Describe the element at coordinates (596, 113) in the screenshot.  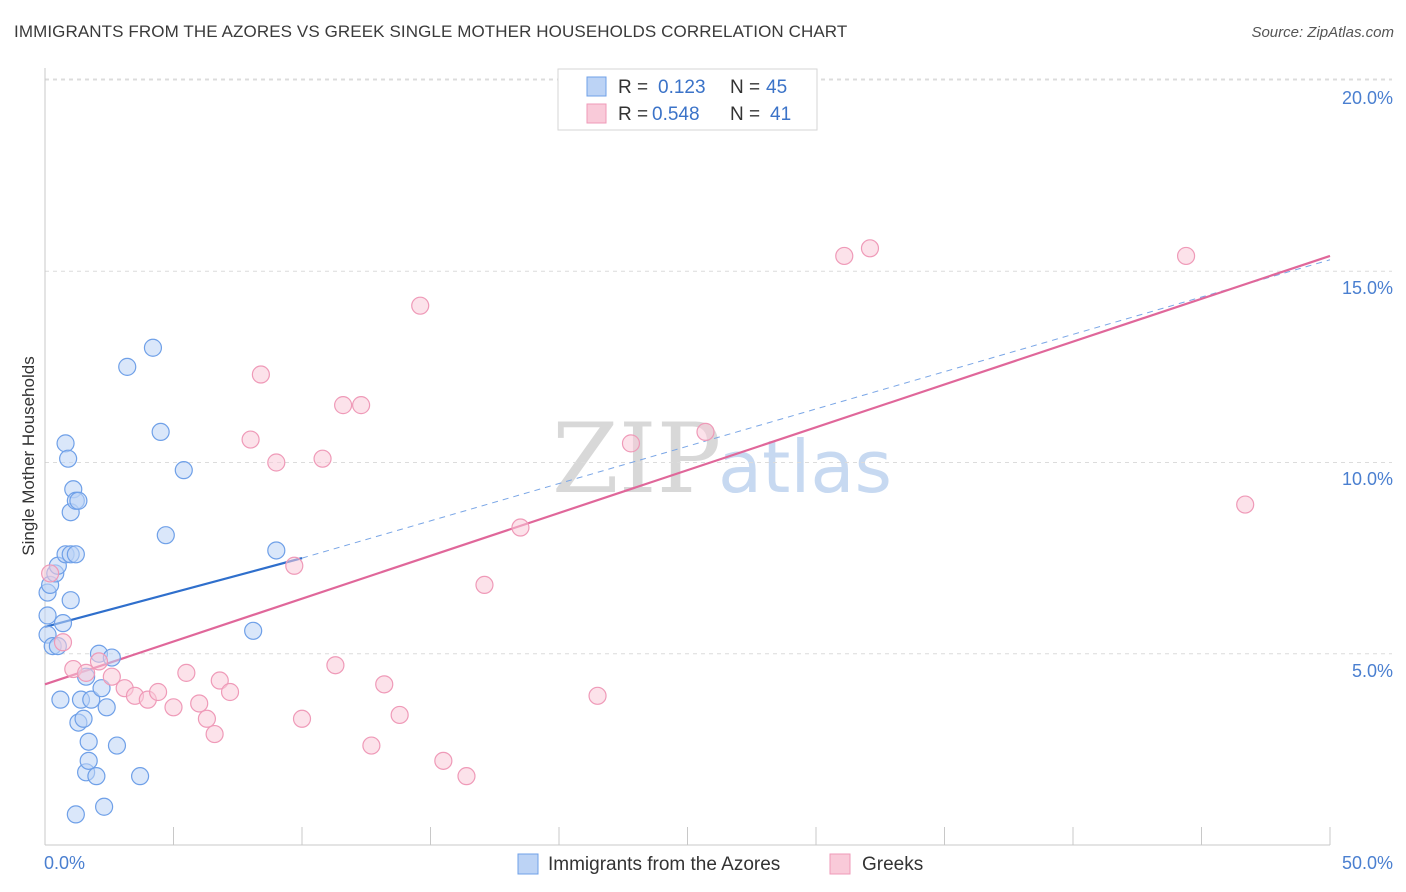
I see `stats-legend-swatch-greeks` at that location.